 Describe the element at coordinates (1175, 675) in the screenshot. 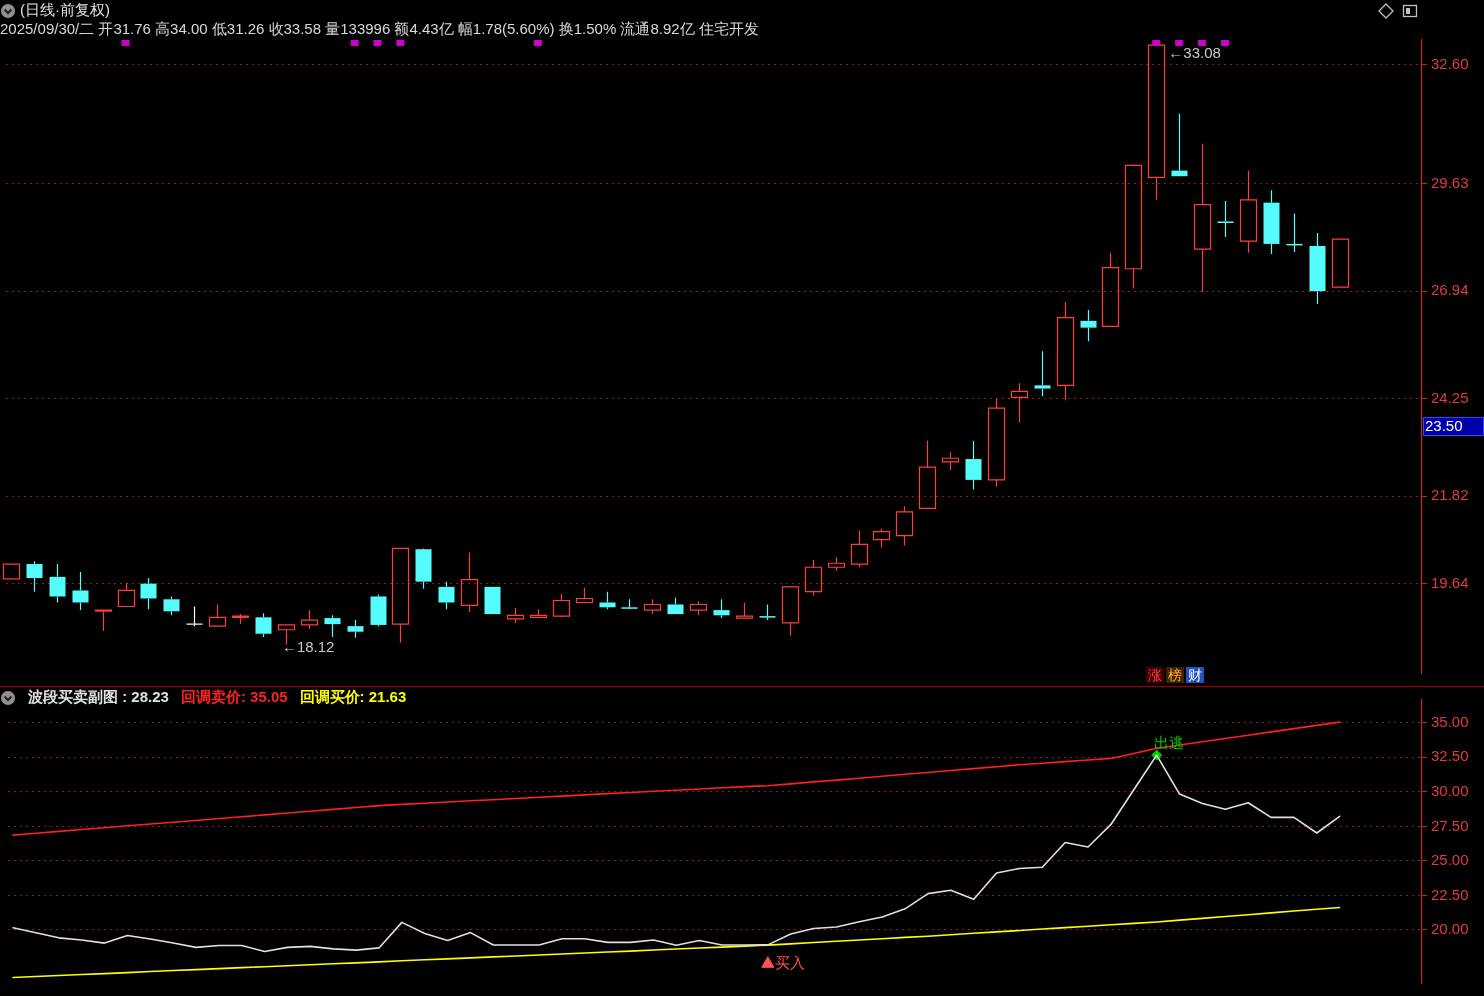

I see `annotation: 榜` at that location.